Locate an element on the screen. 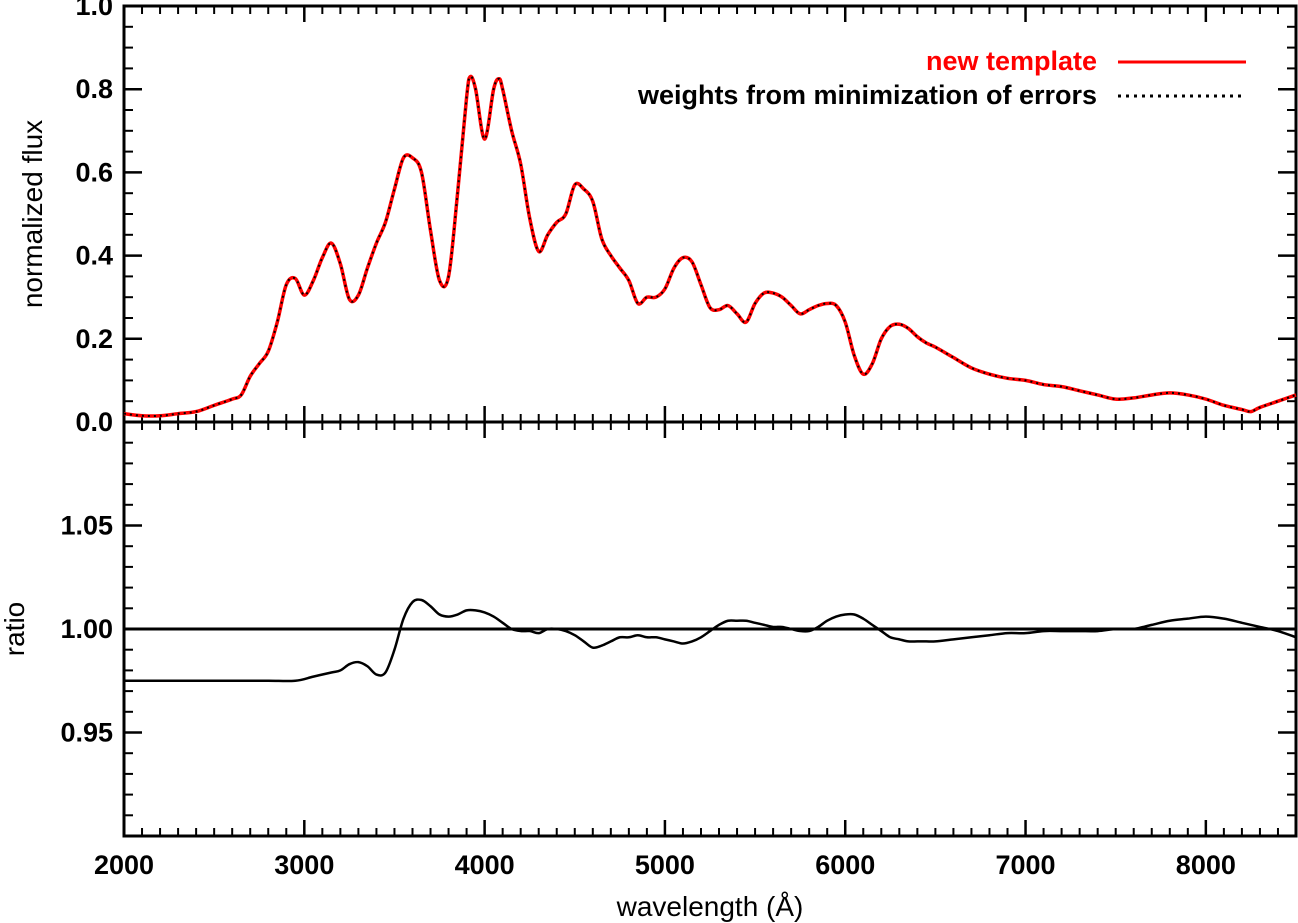 The width and height of the screenshot is (1298, 923). top-y-tick-labels: 0.0 0.2 0.4 0.6 0.8 1.0 is located at coordinates (94, 218).